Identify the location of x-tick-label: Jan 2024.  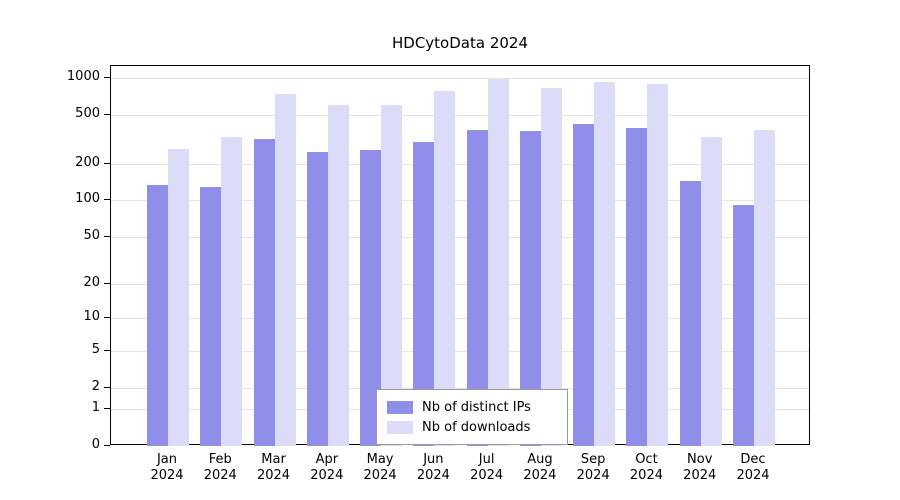
(167, 467).